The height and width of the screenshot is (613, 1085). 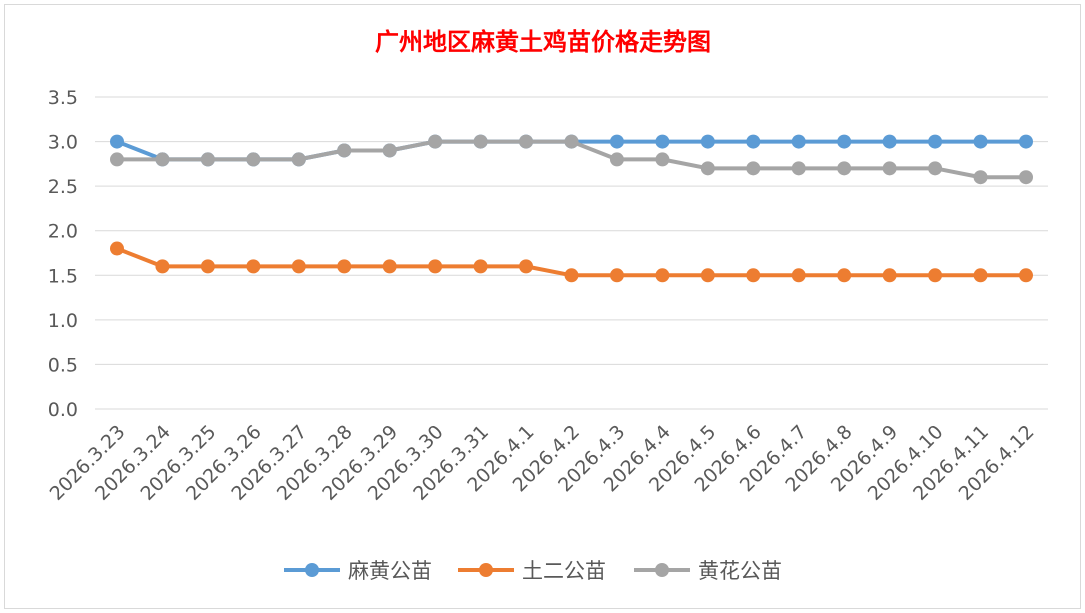 I want to click on legend-item: 麻黄公苗, so click(x=358, y=571).